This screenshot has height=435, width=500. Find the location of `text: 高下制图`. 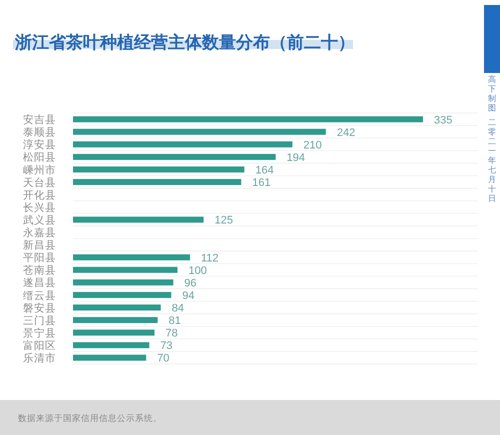

text: 高下制图 is located at coordinates (492, 93).